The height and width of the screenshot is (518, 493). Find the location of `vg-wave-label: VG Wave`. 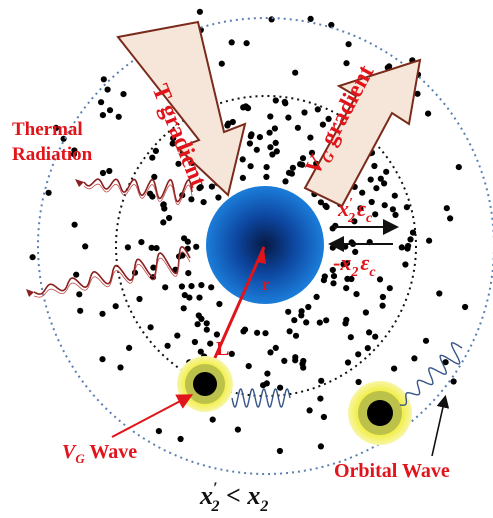

vg-wave-label: VG Wave is located at coordinates (99, 453).